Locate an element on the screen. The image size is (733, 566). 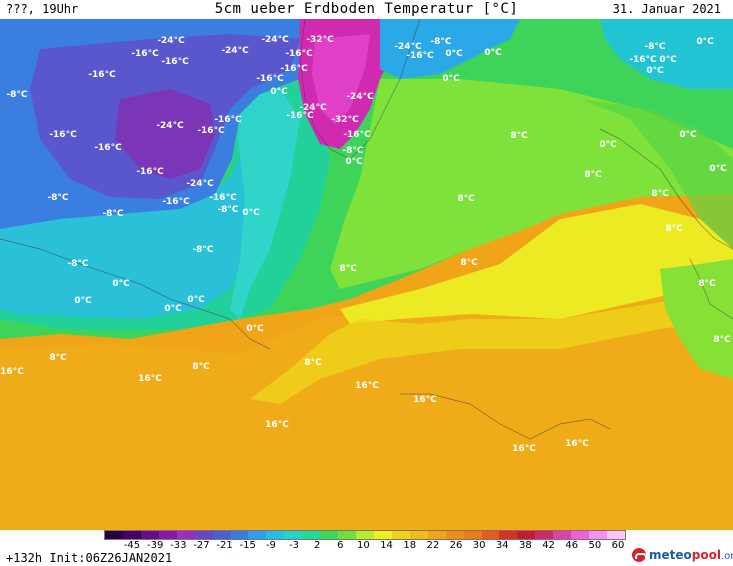
valid-date: 31. Januar 2021 is located at coordinates (666, 9).